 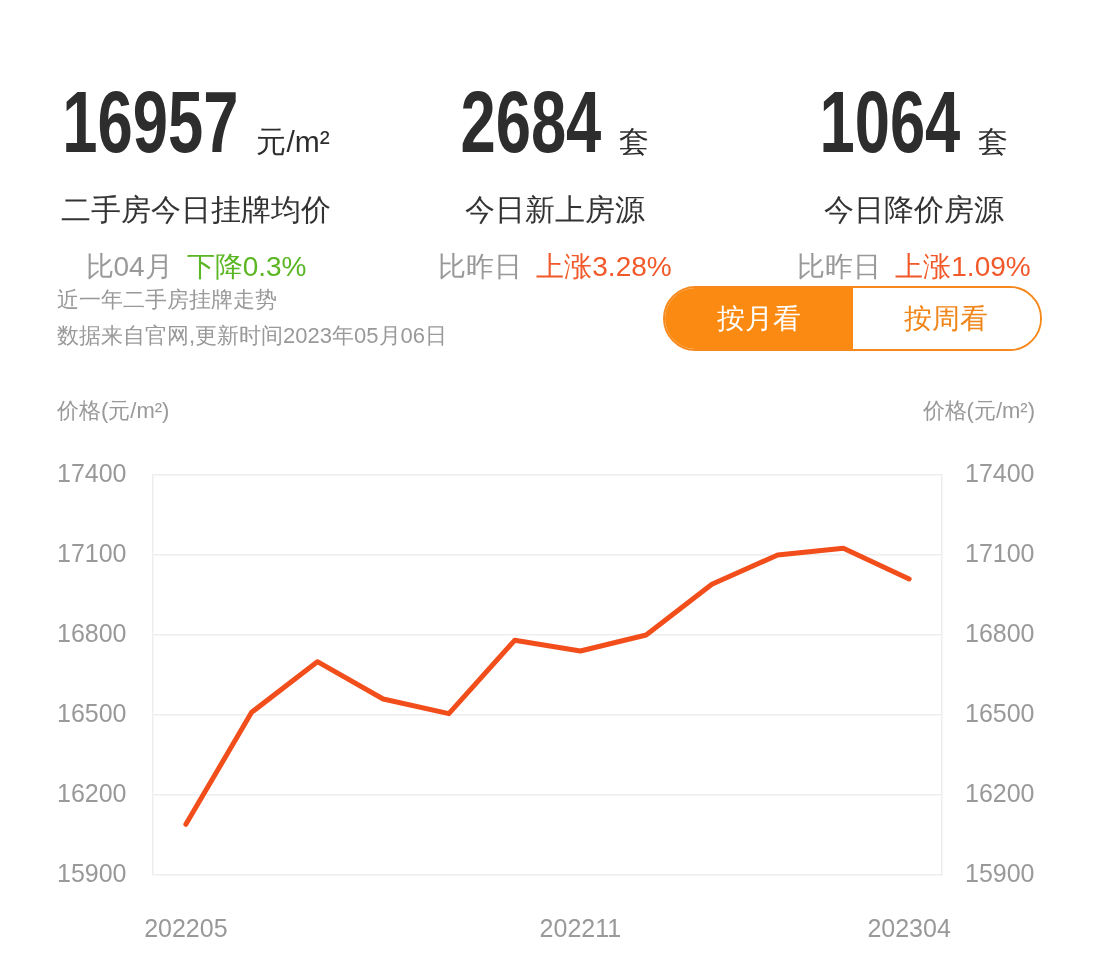 I want to click on y2-tick-label: 16200, so click(x=1000, y=792).